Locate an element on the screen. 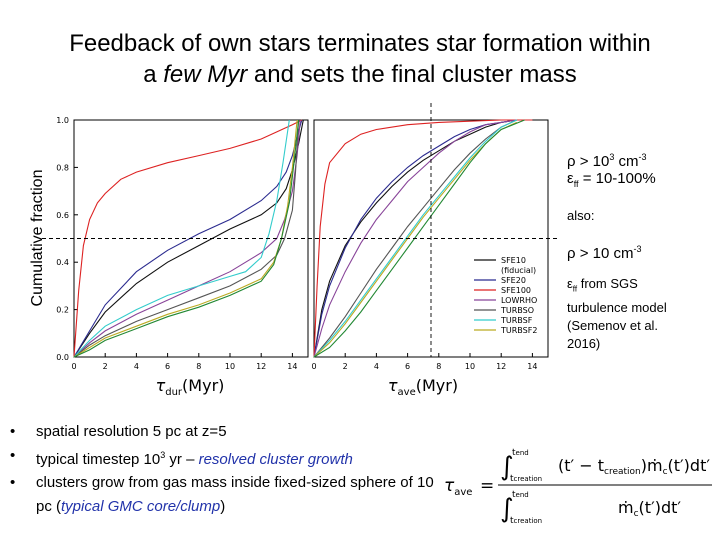  series-line-sfe10 is located at coordinates (415, 238).